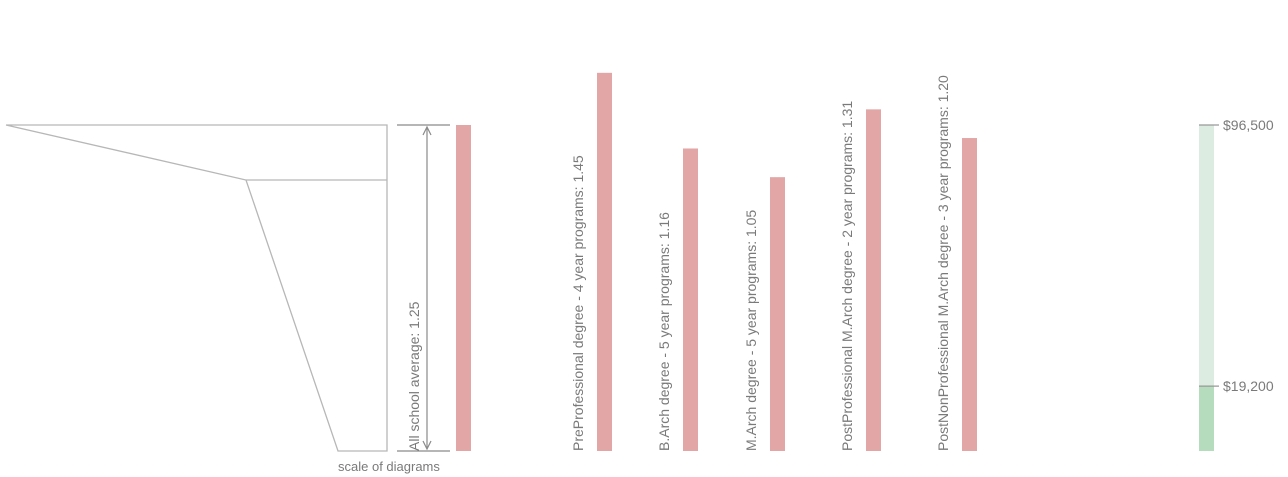 Image resolution: width=1288 pixels, height=477 pixels. Describe the element at coordinates (427, 130) in the screenshot. I see `measure-arrow-up` at that location.